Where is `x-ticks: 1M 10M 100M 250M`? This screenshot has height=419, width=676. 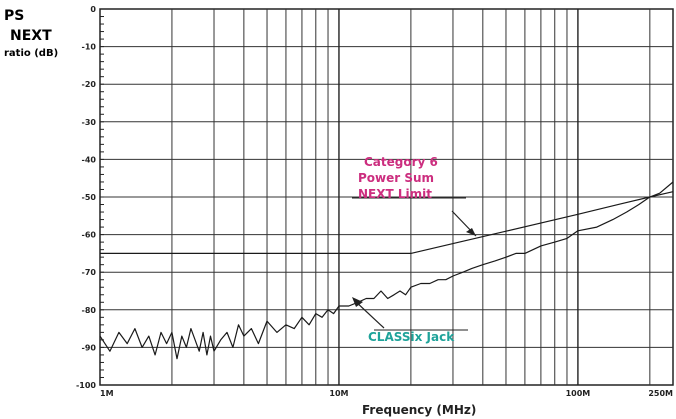 x-ticks: 1M 10M 100M 250M is located at coordinates (386, 393).